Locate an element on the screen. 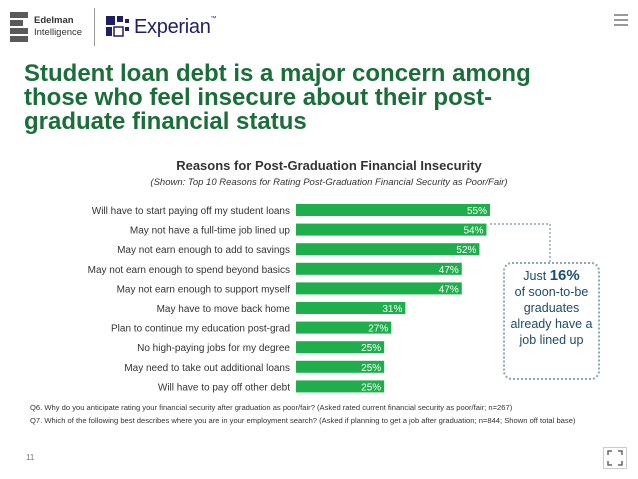  edelman-mark-icon is located at coordinates (19, 27).